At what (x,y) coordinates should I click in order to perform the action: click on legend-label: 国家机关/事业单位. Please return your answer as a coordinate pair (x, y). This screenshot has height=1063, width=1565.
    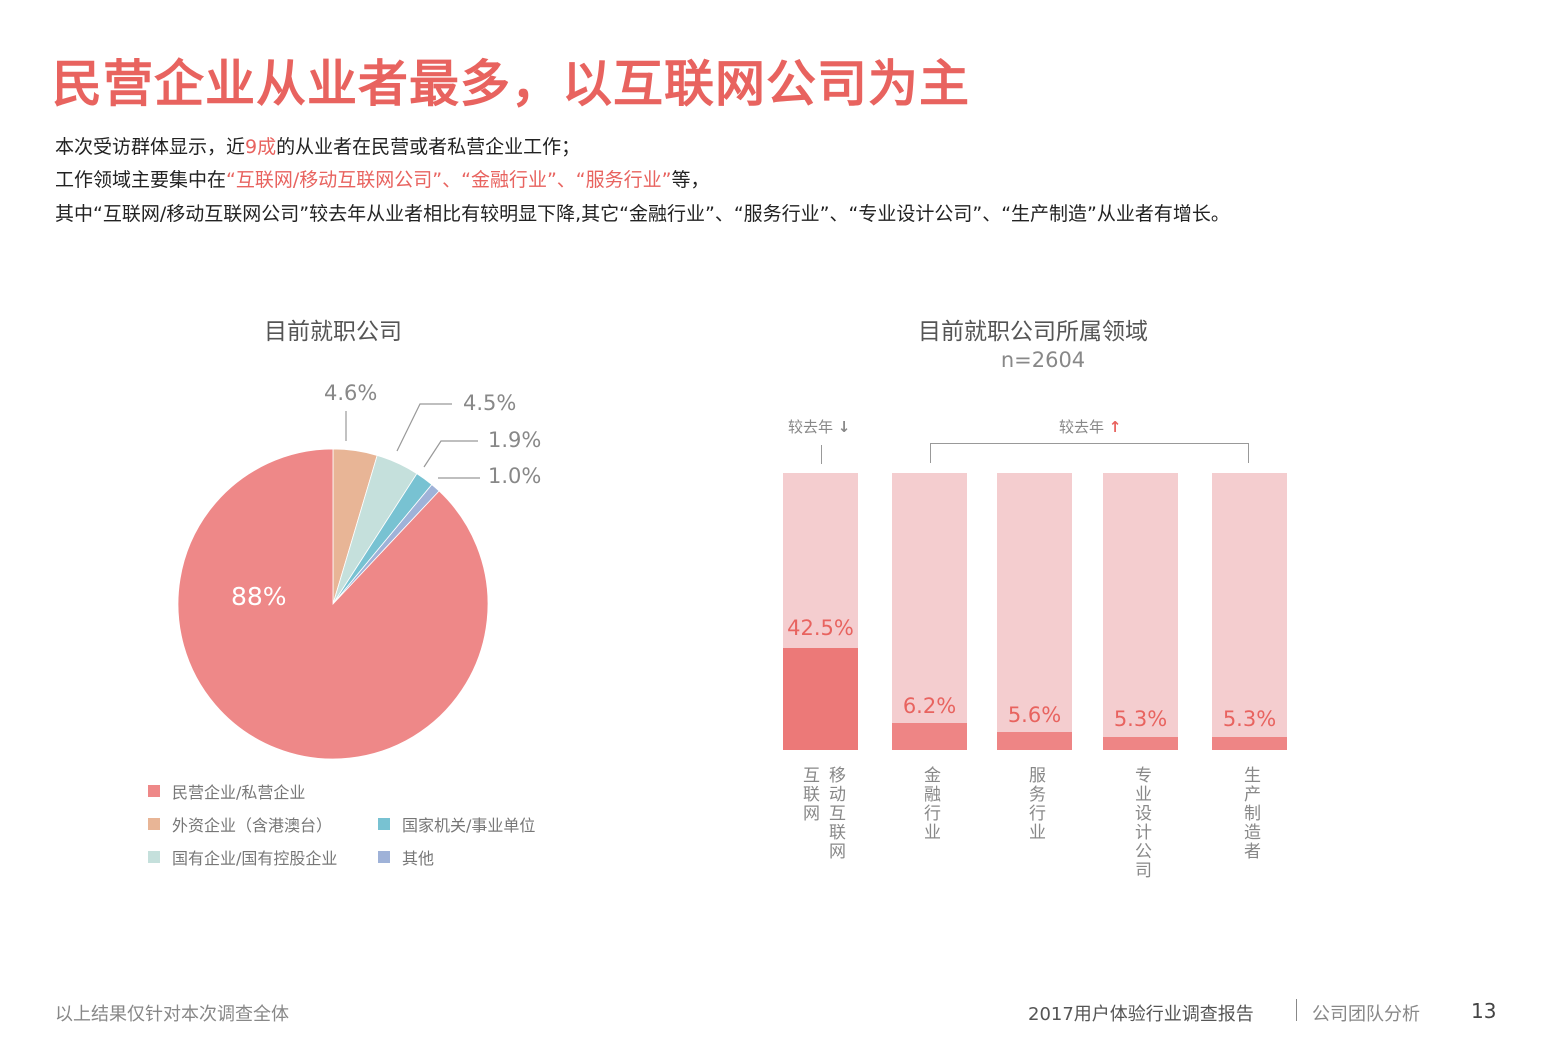
    Looking at the image, I should click on (469, 825).